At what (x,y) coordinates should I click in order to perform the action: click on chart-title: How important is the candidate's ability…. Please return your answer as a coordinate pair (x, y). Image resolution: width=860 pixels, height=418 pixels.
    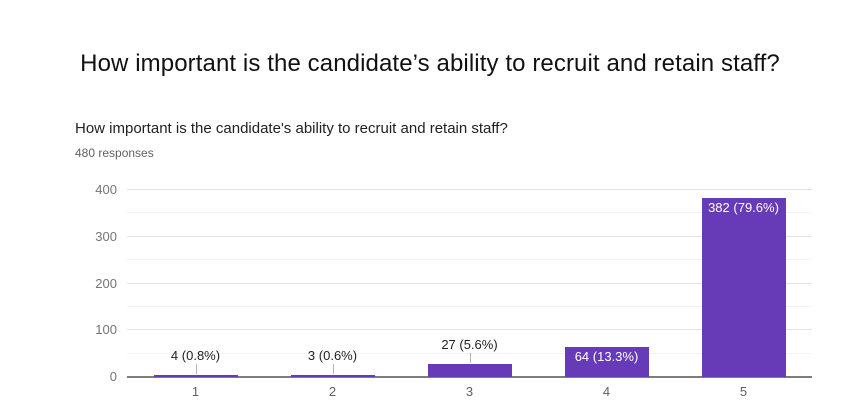
    Looking at the image, I should click on (291, 128).